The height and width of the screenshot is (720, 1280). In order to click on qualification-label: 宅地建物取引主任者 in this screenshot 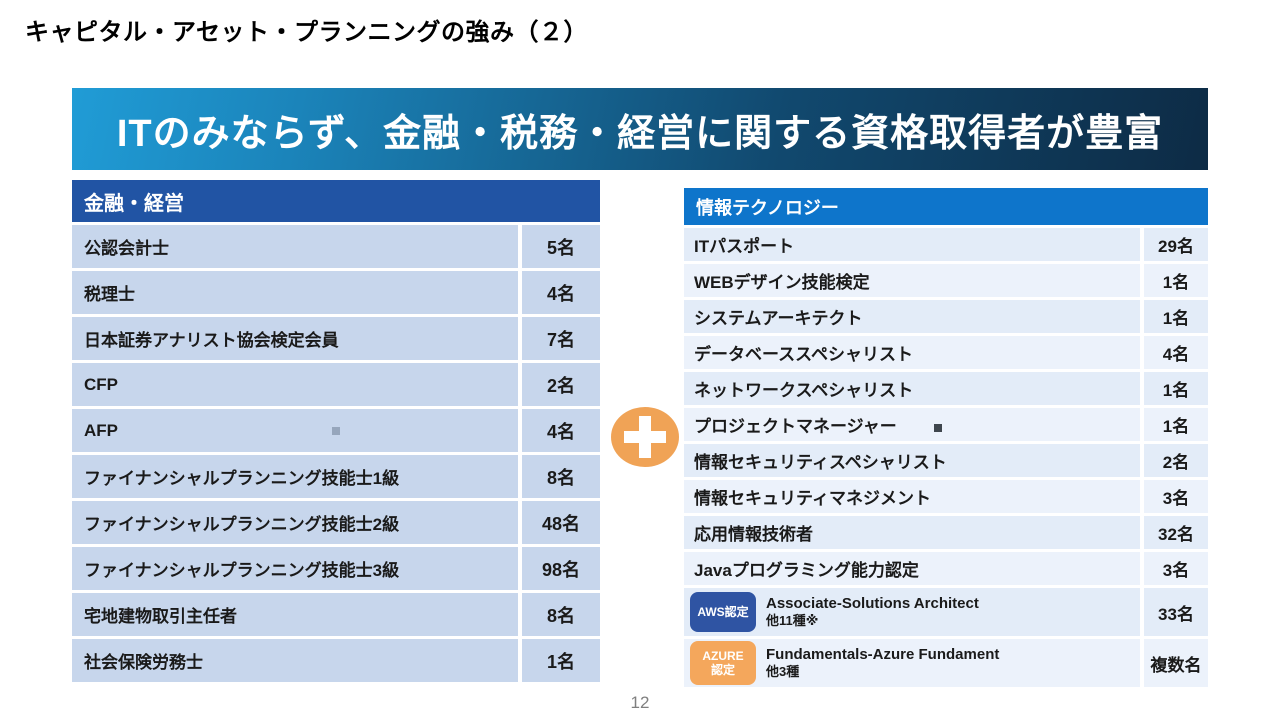, I will do `click(295, 614)`.